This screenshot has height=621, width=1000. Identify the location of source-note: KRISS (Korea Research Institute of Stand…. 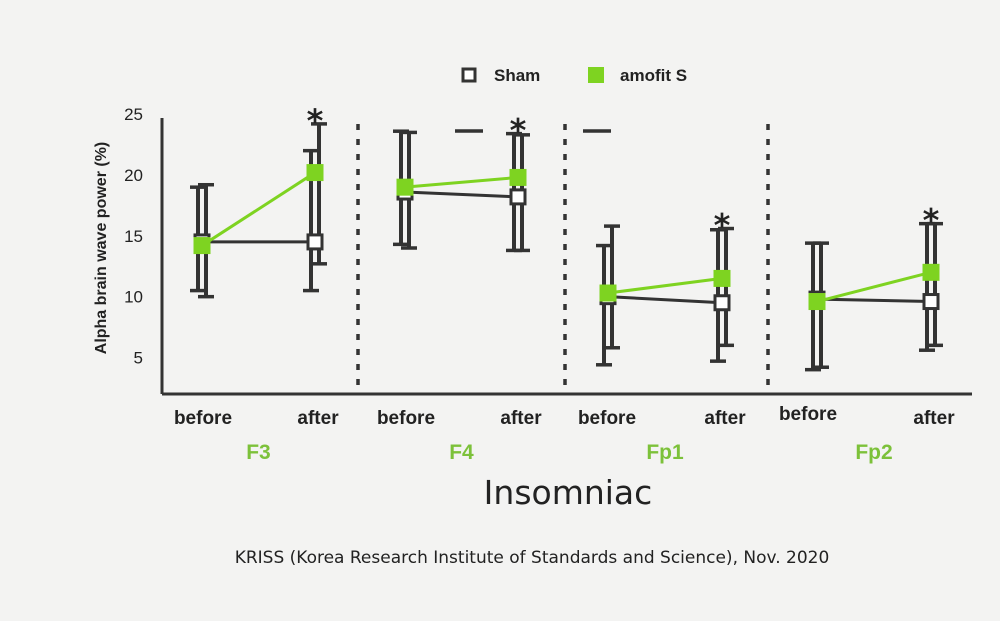
(532, 558).